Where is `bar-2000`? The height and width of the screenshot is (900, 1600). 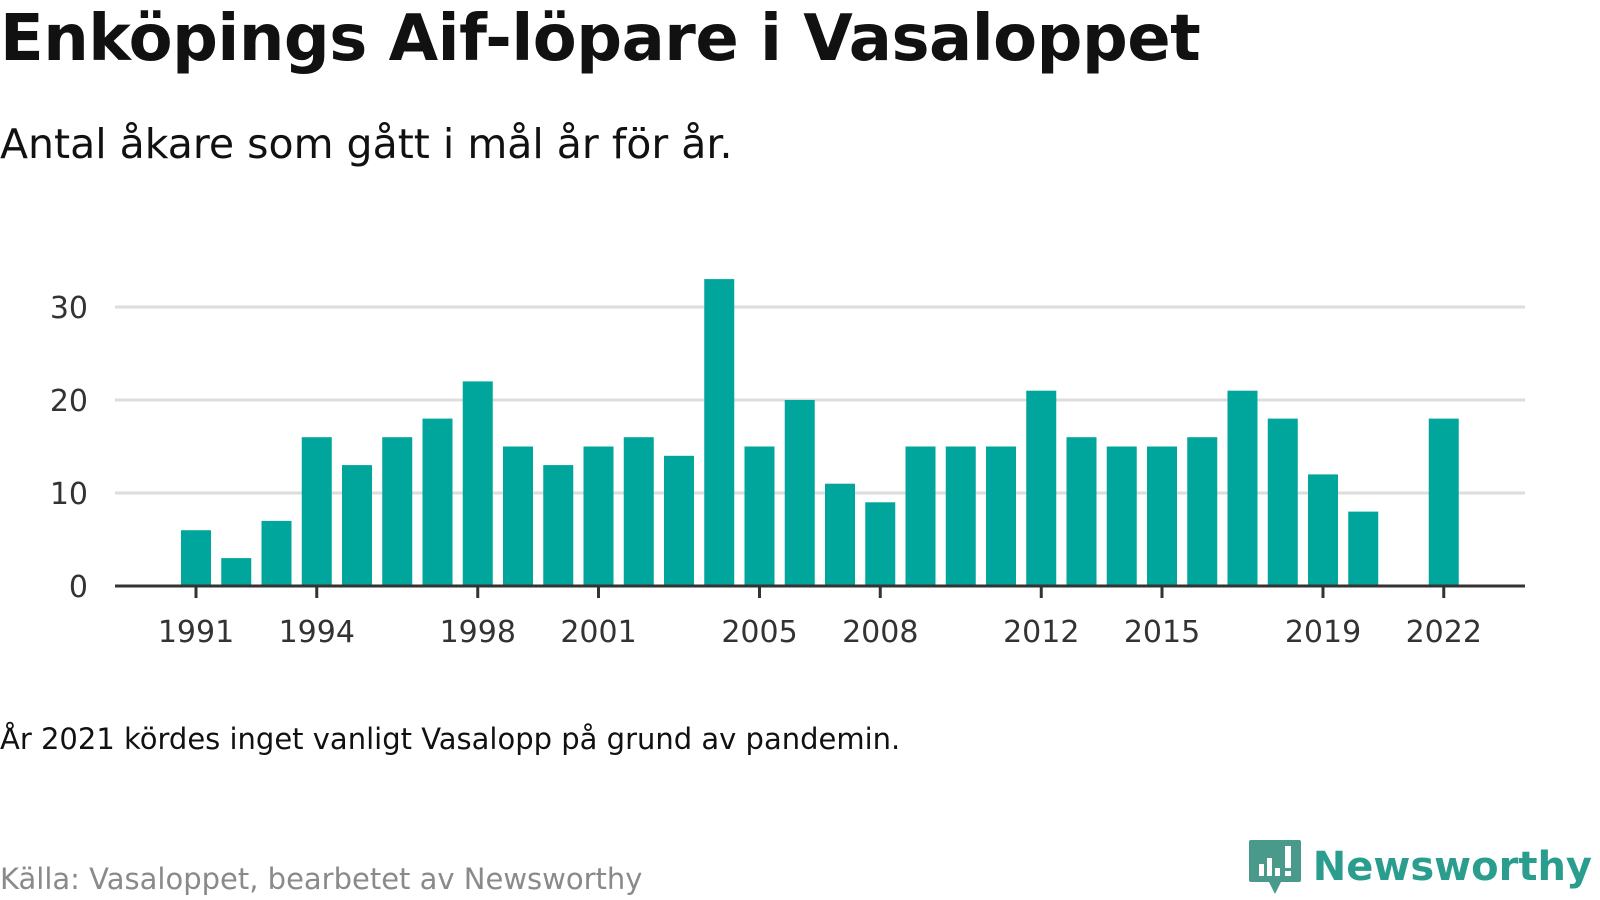
bar-2000 is located at coordinates (558, 525).